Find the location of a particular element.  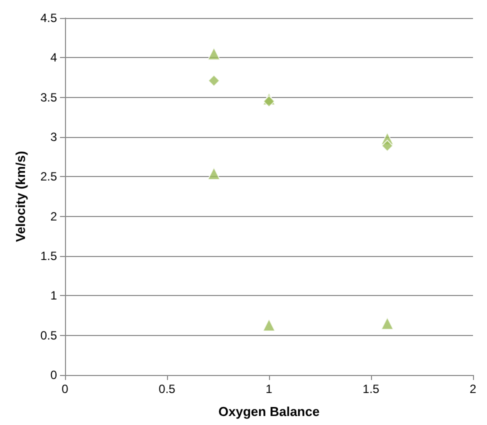

y-tick-label: 2 is located at coordinates (54, 216).